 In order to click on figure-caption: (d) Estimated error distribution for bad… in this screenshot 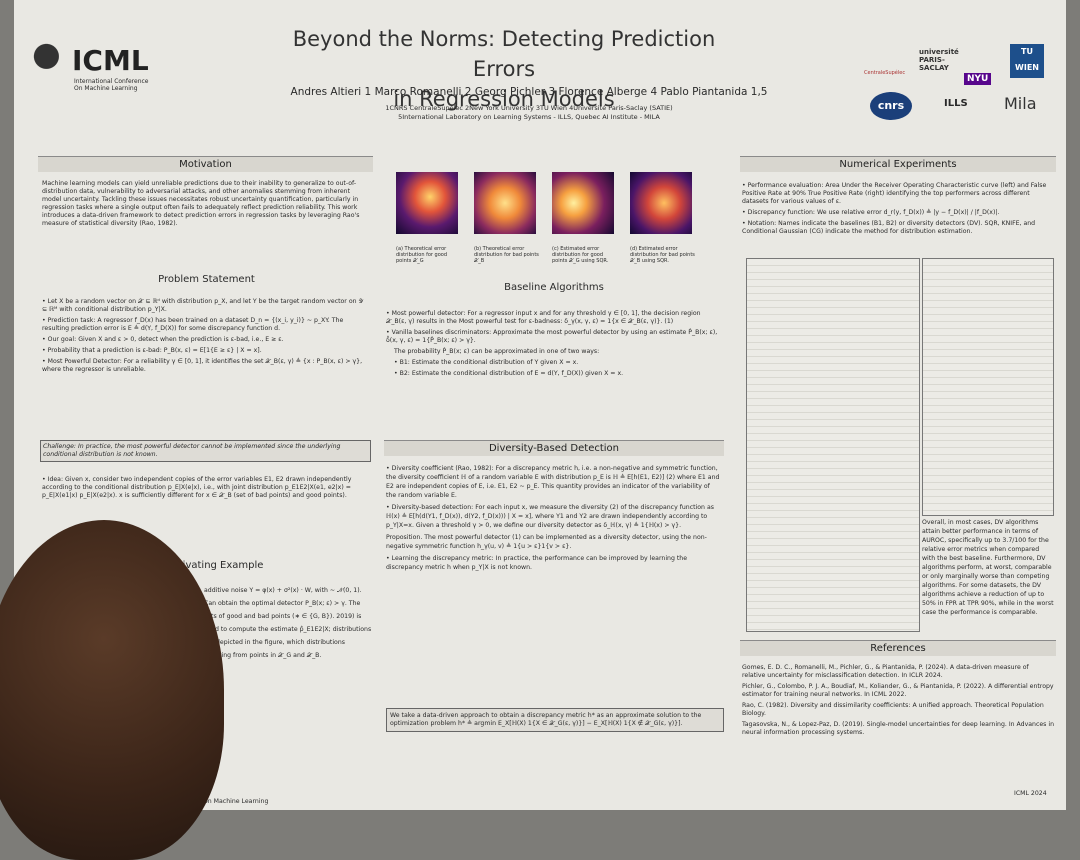, I will do `click(662, 255)`.